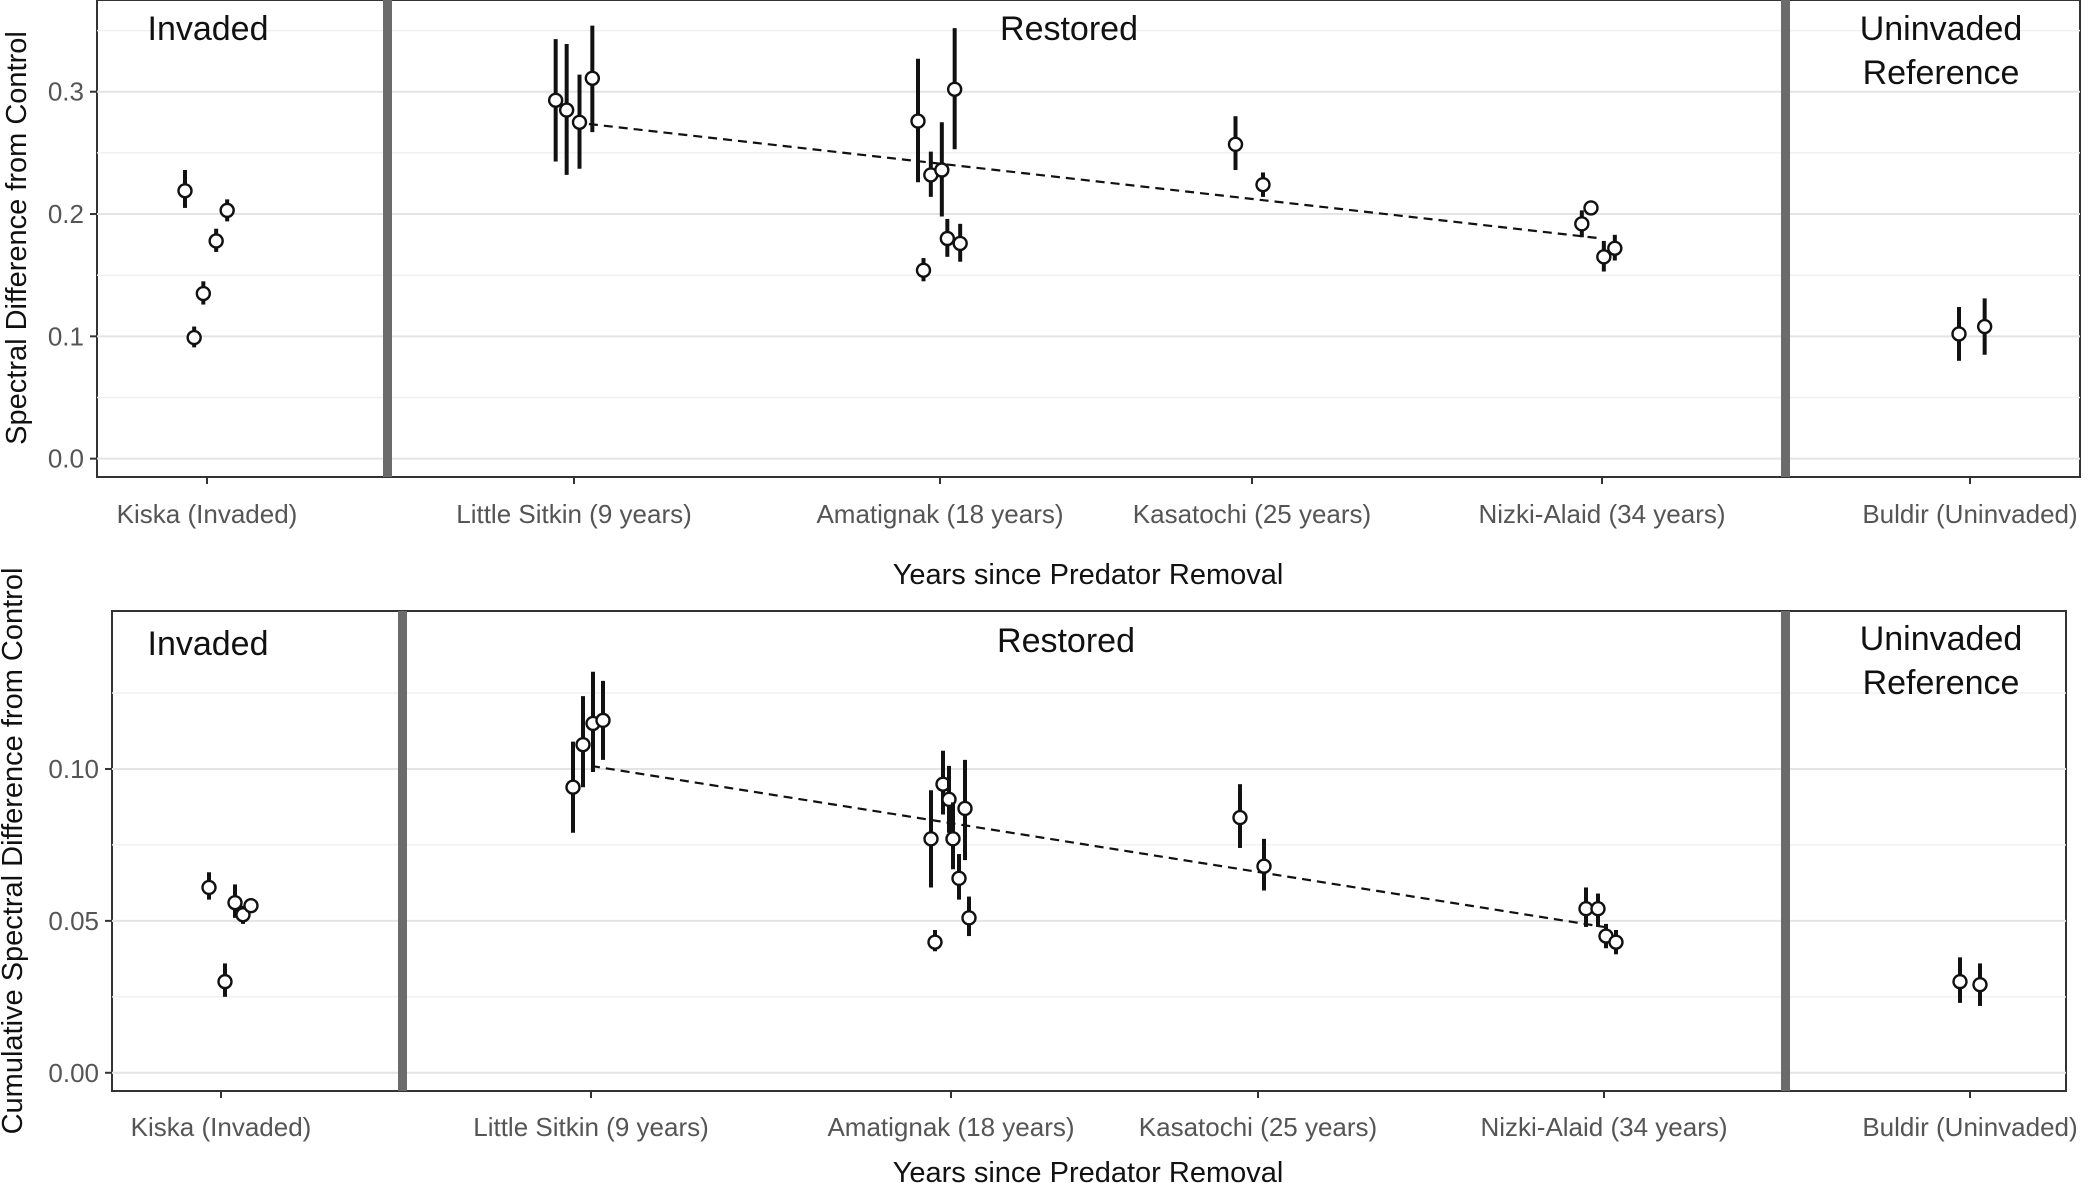 The image size is (2092, 1183). What do you see at coordinates (73, 769) in the screenshot?
I see `y-tick-label: 0.10` at bounding box center [73, 769].